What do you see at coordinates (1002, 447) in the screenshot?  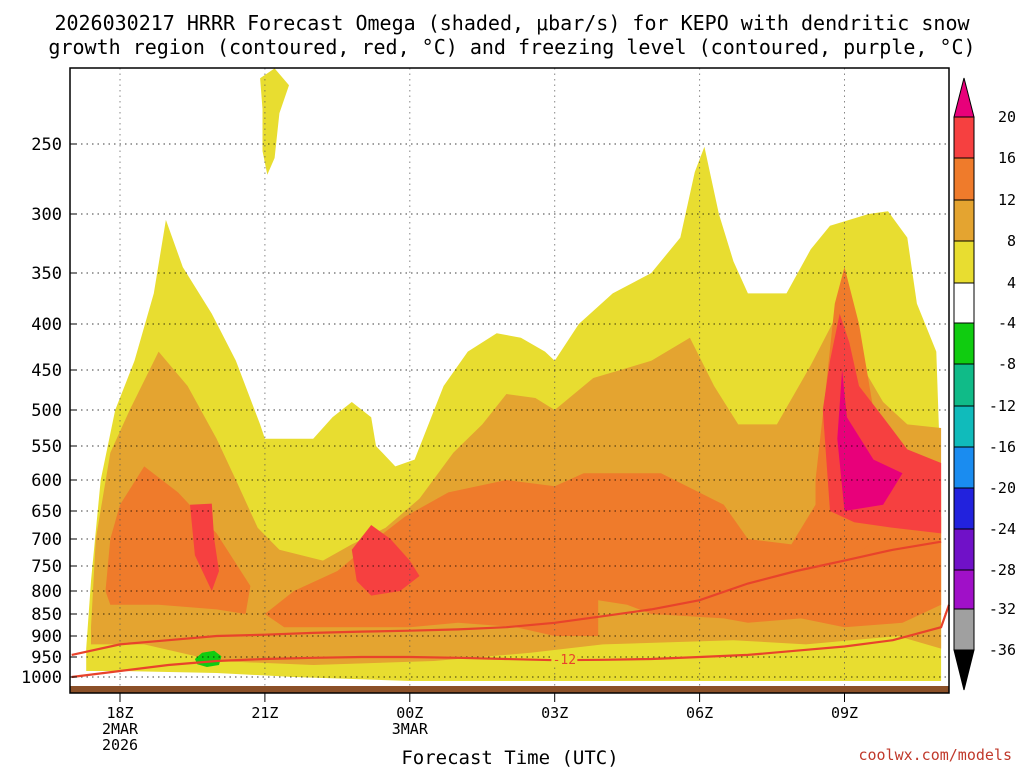 I see `colorbar-label--16: -16` at bounding box center [1002, 447].